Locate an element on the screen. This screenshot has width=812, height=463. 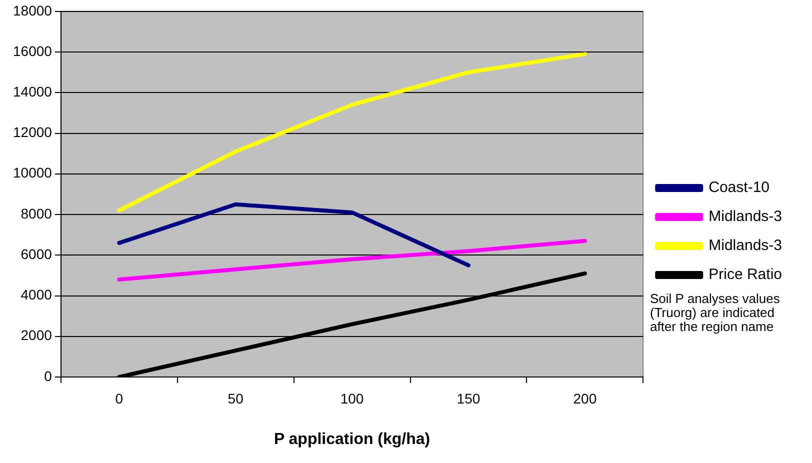
y-tick-label: 14000 is located at coordinates (32, 92).